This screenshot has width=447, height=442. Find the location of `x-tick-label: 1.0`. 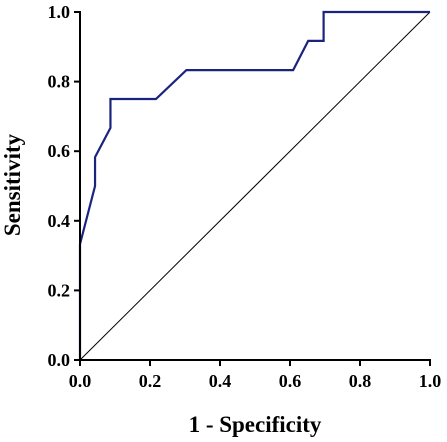

x-tick-label: 1.0 is located at coordinates (430, 381).